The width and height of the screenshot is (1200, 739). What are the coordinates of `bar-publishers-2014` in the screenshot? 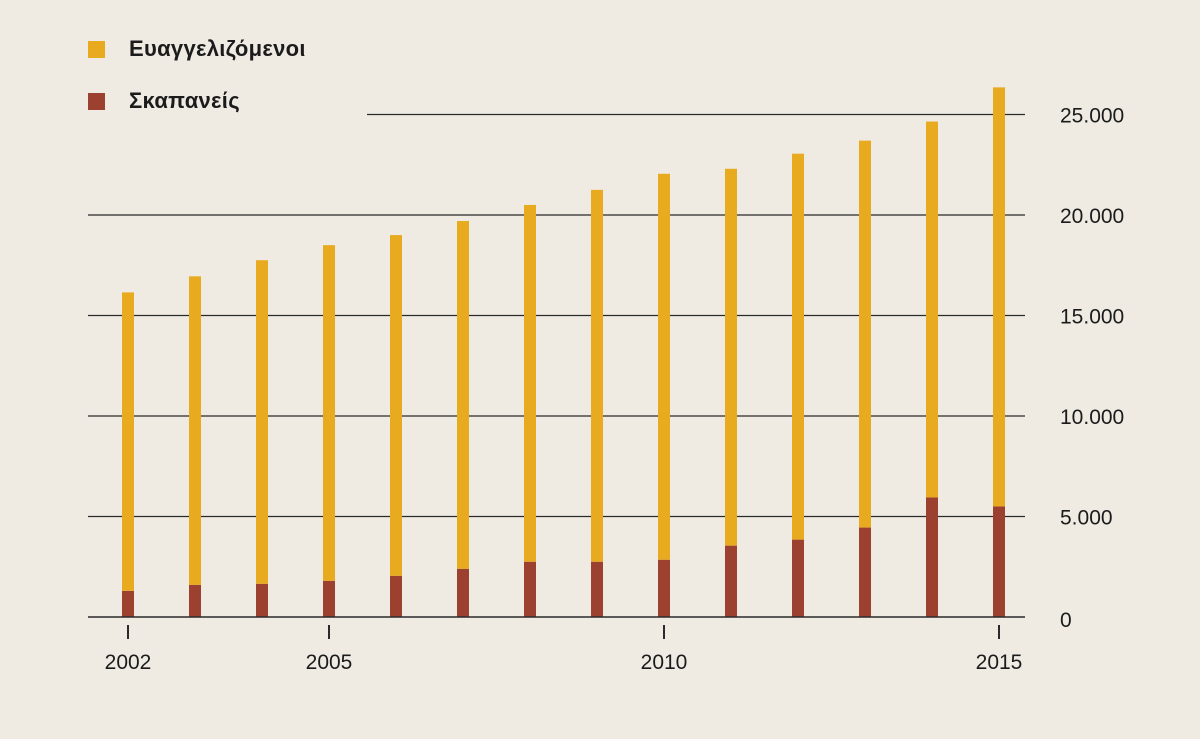 It's located at (932, 309).